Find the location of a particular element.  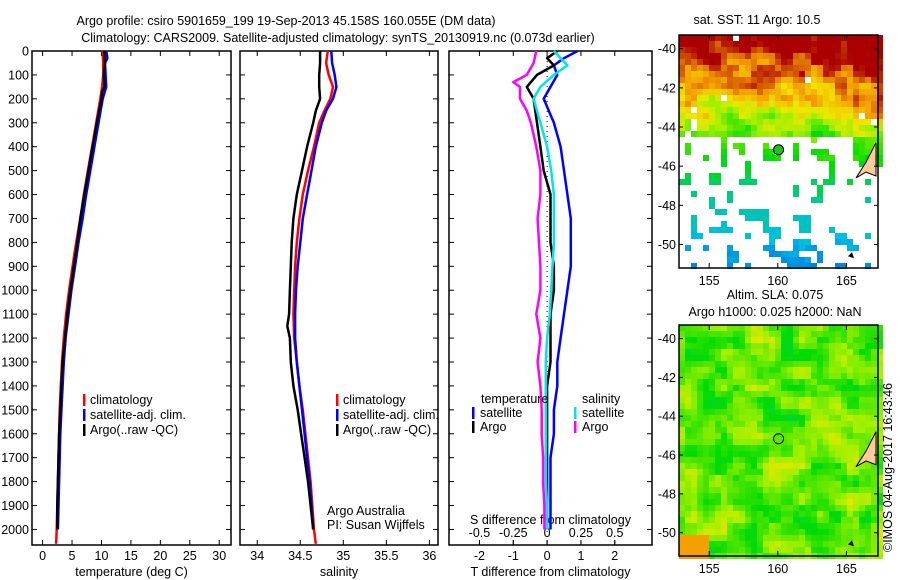

x-tick-label: -2 is located at coordinates (479, 556).